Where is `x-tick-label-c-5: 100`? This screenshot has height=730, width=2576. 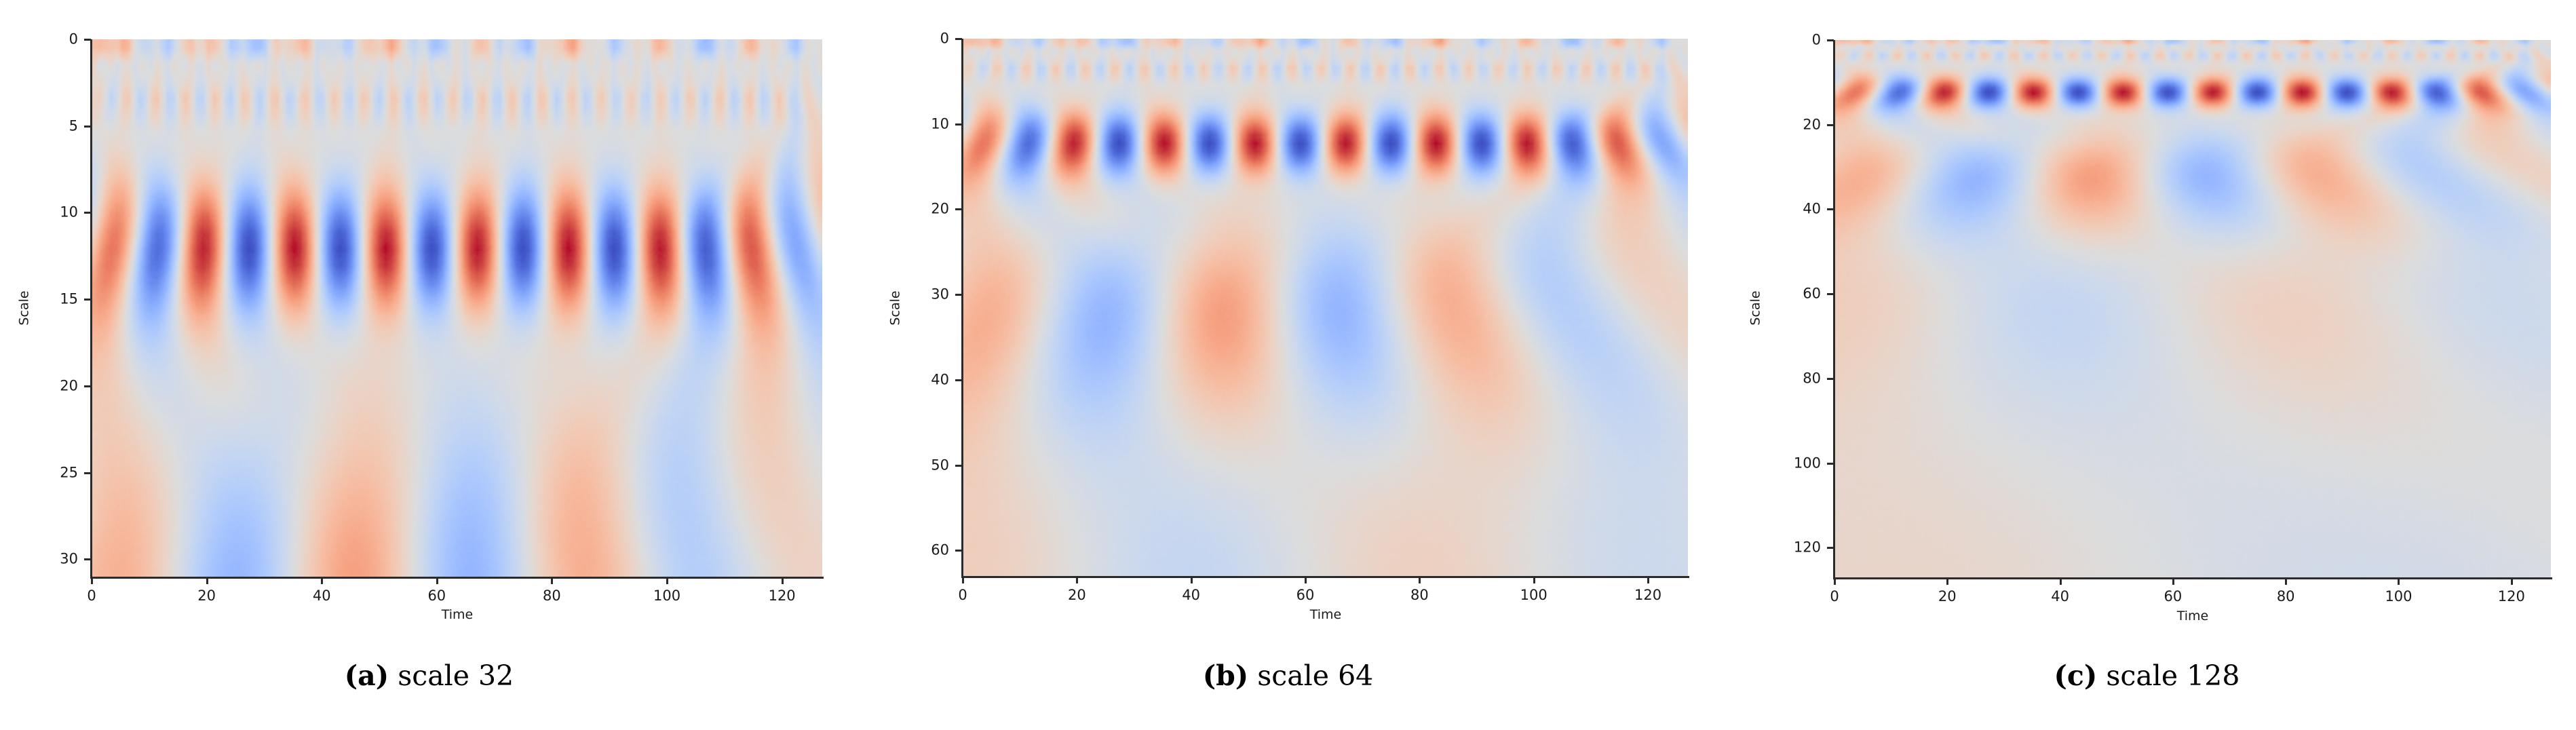
x-tick-label-c-5: 100 is located at coordinates (2398, 596).